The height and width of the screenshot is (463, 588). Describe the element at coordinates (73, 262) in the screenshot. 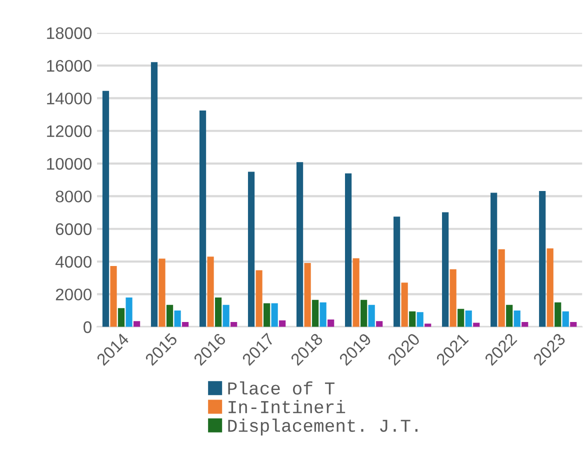

I see `y-tick-label: 4000` at that location.